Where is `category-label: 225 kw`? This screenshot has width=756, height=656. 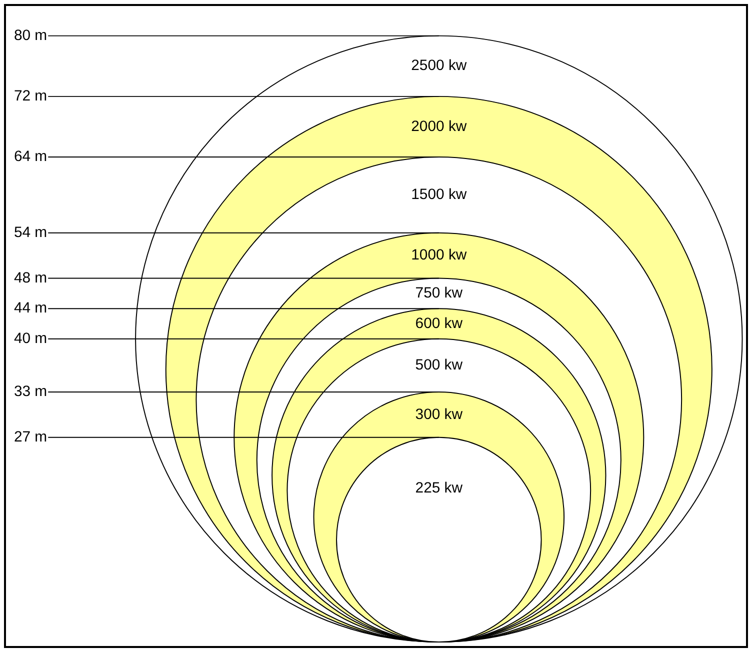 category-label: 225 kw is located at coordinates (439, 488).